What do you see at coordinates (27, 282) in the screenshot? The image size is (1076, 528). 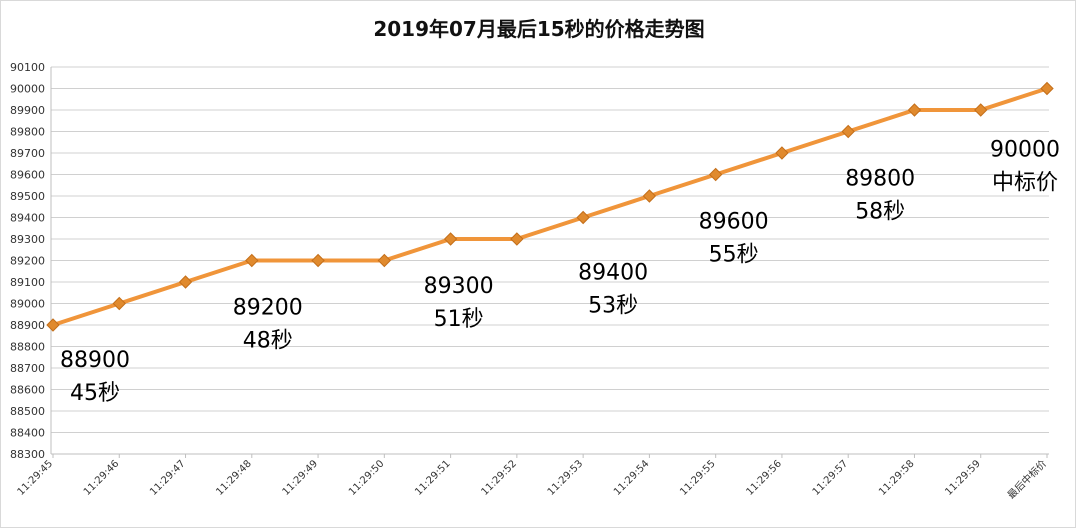 I see `y-tick-label: 89100` at bounding box center [27, 282].